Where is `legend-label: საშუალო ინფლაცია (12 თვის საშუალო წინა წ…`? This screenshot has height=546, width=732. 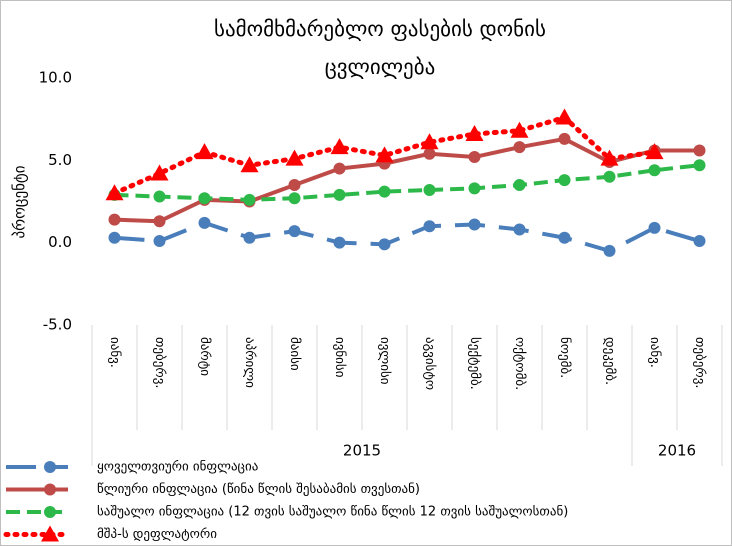 legend-label: საშუალო ინფლაცია (12 თვის საშუალო წინა წ… is located at coordinates (332, 512).